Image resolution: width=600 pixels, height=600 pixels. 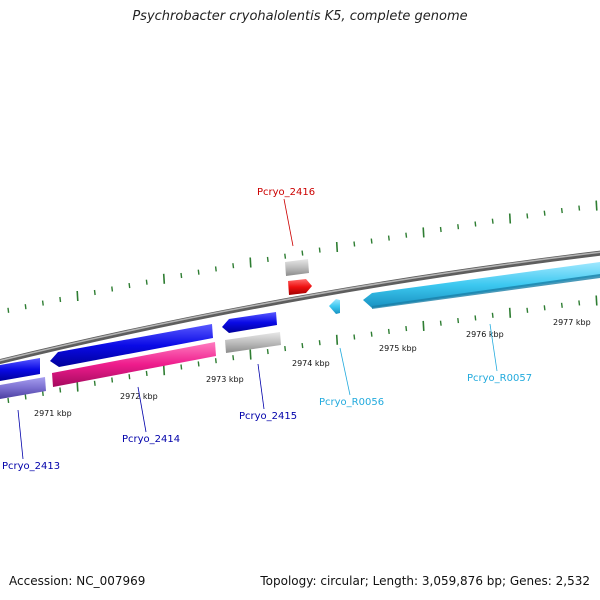 I want to click on gene-feature-blue-mid, so click(x=131, y=345).